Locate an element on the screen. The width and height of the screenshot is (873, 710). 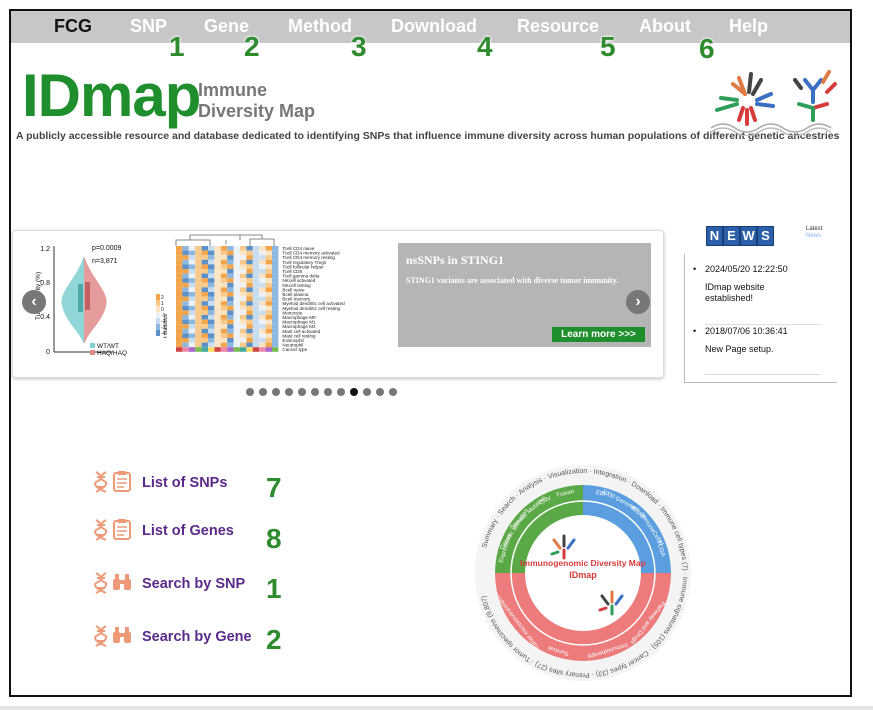
nav-method: Method is located at coordinates (320, 26).